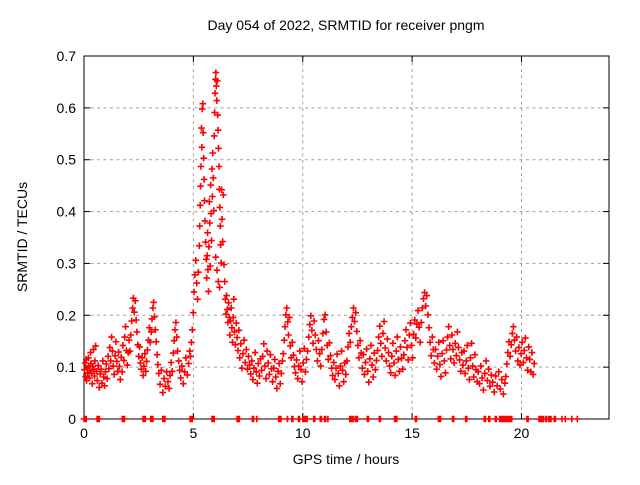 This screenshot has height=485, width=640. Describe the element at coordinates (67, 212) in the screenshot. I see `y-tick-label: 0.4` at that location.